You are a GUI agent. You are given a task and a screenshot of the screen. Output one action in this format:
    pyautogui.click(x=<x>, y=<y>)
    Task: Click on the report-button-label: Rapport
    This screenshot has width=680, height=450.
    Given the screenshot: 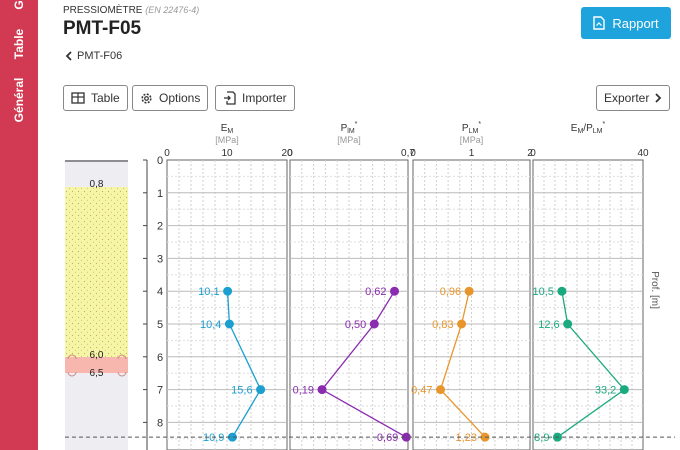 What is the action you would take?
    pyautogui.click(x=635, y=23)
    